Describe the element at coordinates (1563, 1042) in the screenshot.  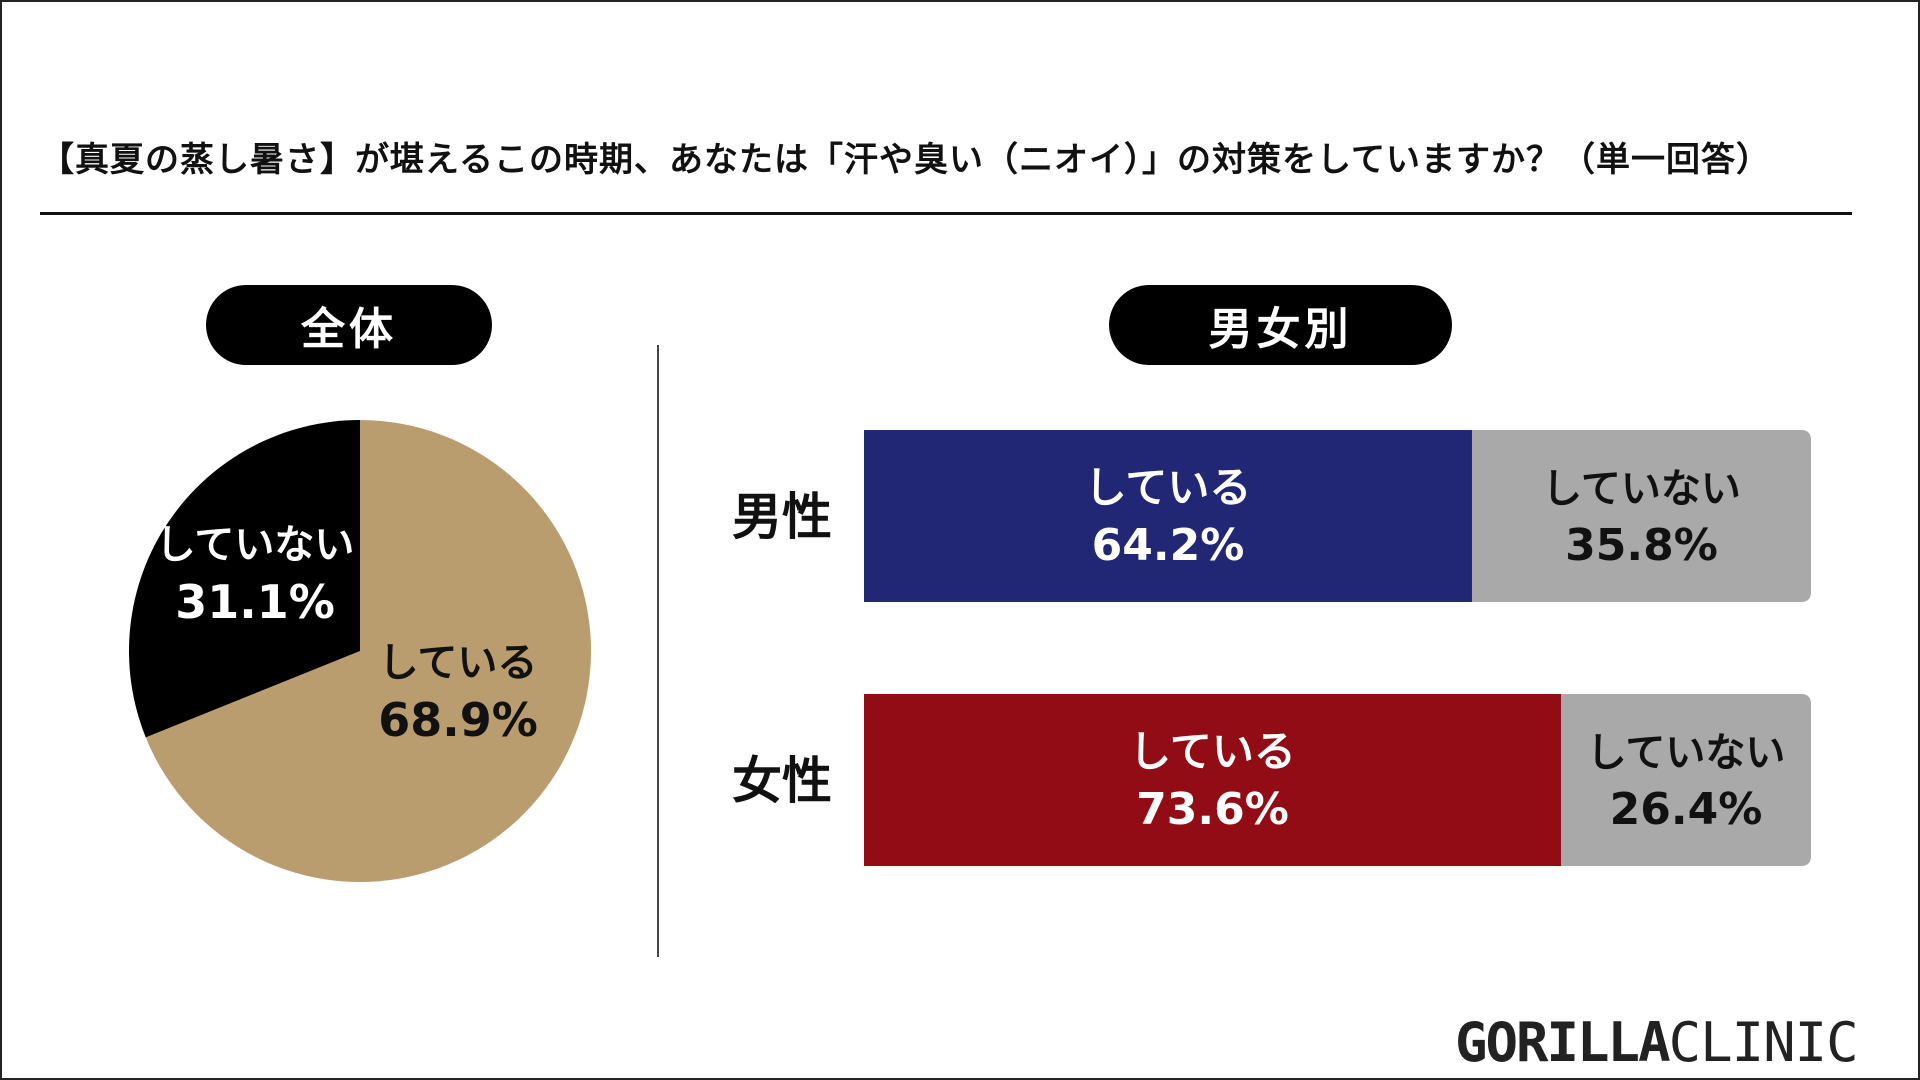
I see `logo-bold-text: GORILLA` at that location.